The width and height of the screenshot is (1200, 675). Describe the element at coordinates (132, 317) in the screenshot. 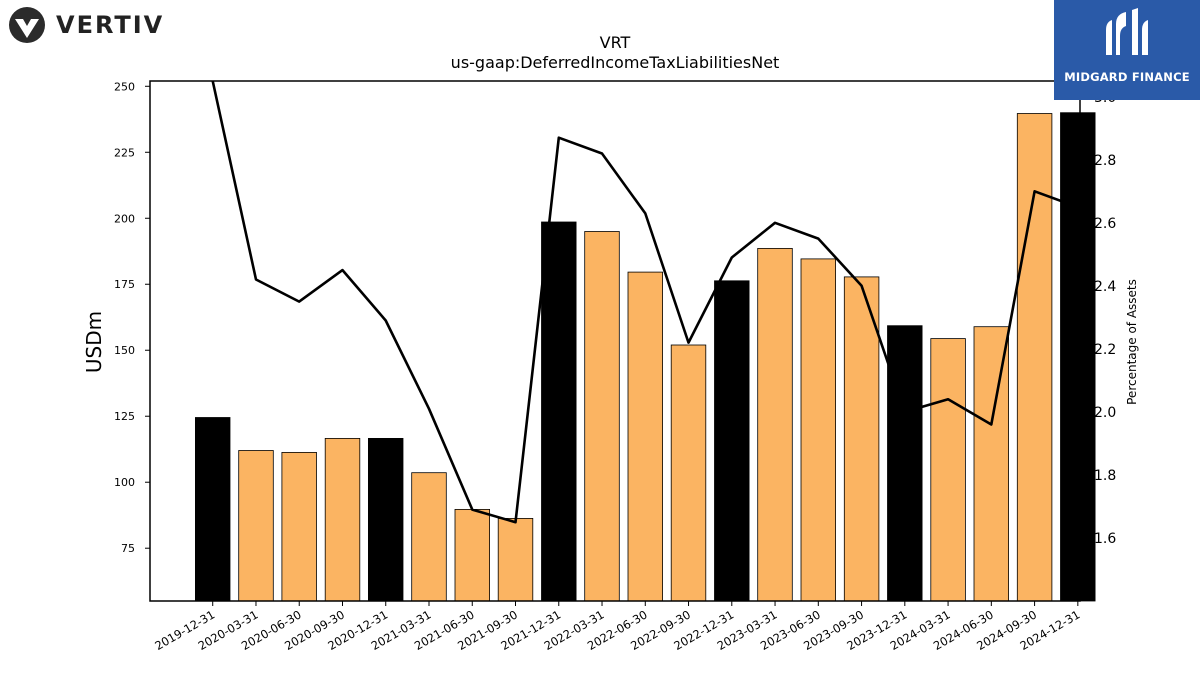

I see `y-axis-left: 75 100 125 150 175 200 225 250` at that location.